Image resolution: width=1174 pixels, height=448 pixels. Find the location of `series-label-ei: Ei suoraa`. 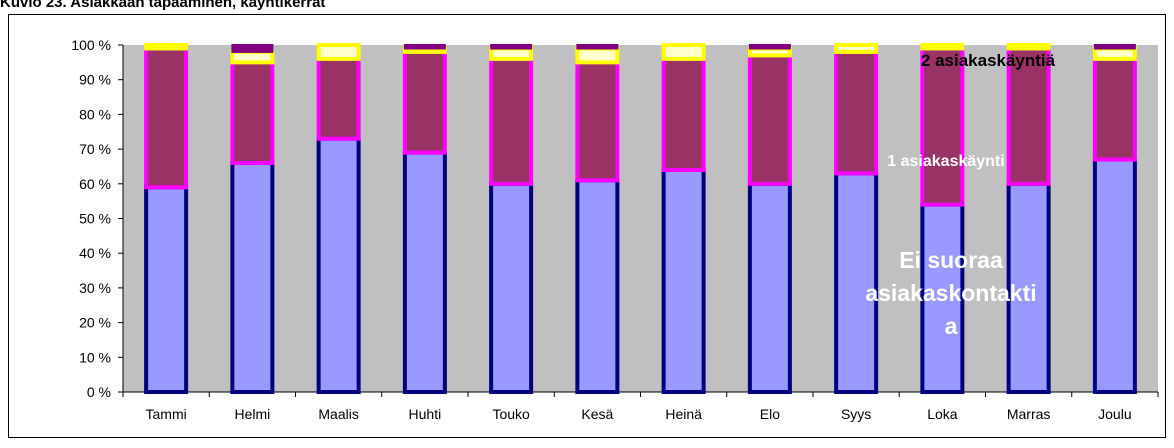

series-label-ei: Ei suoraa is located at coordinates (951, 260).